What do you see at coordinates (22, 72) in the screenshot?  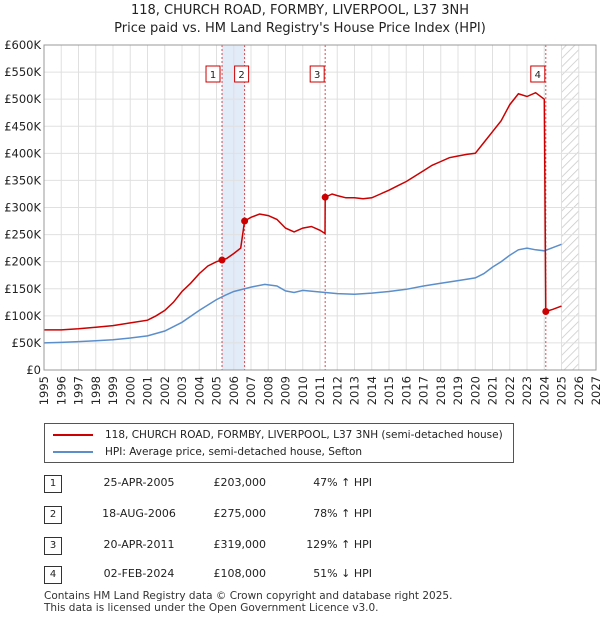 I see `y-tick-label: £550K` at bounding box center [22, 72].